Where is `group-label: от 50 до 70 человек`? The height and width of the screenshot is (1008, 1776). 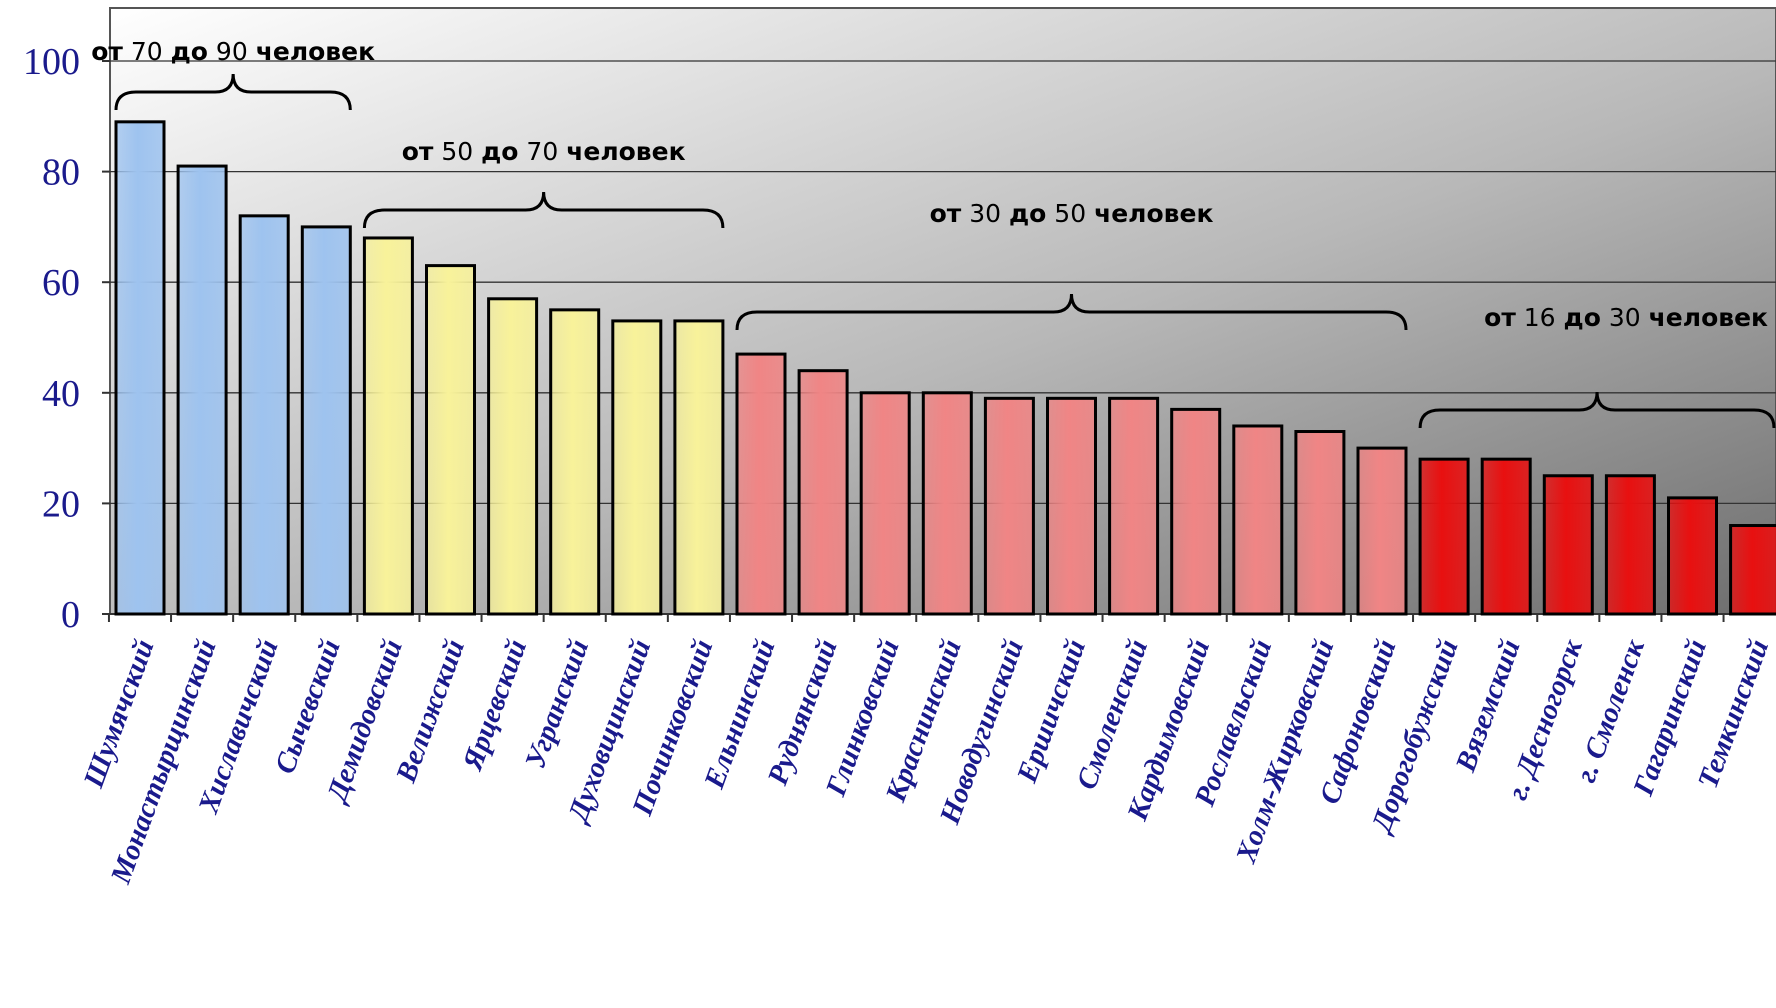
group-label: от 50 до 70 человек is located at coordinates (544, 151).